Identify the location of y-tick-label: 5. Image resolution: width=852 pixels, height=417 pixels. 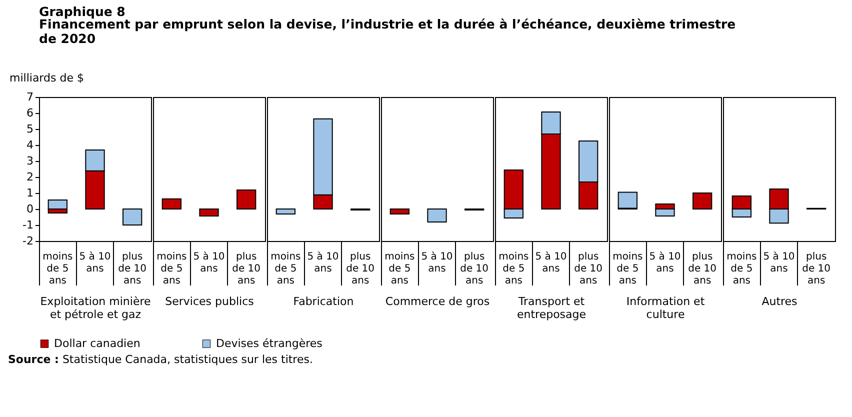
(30, 129).